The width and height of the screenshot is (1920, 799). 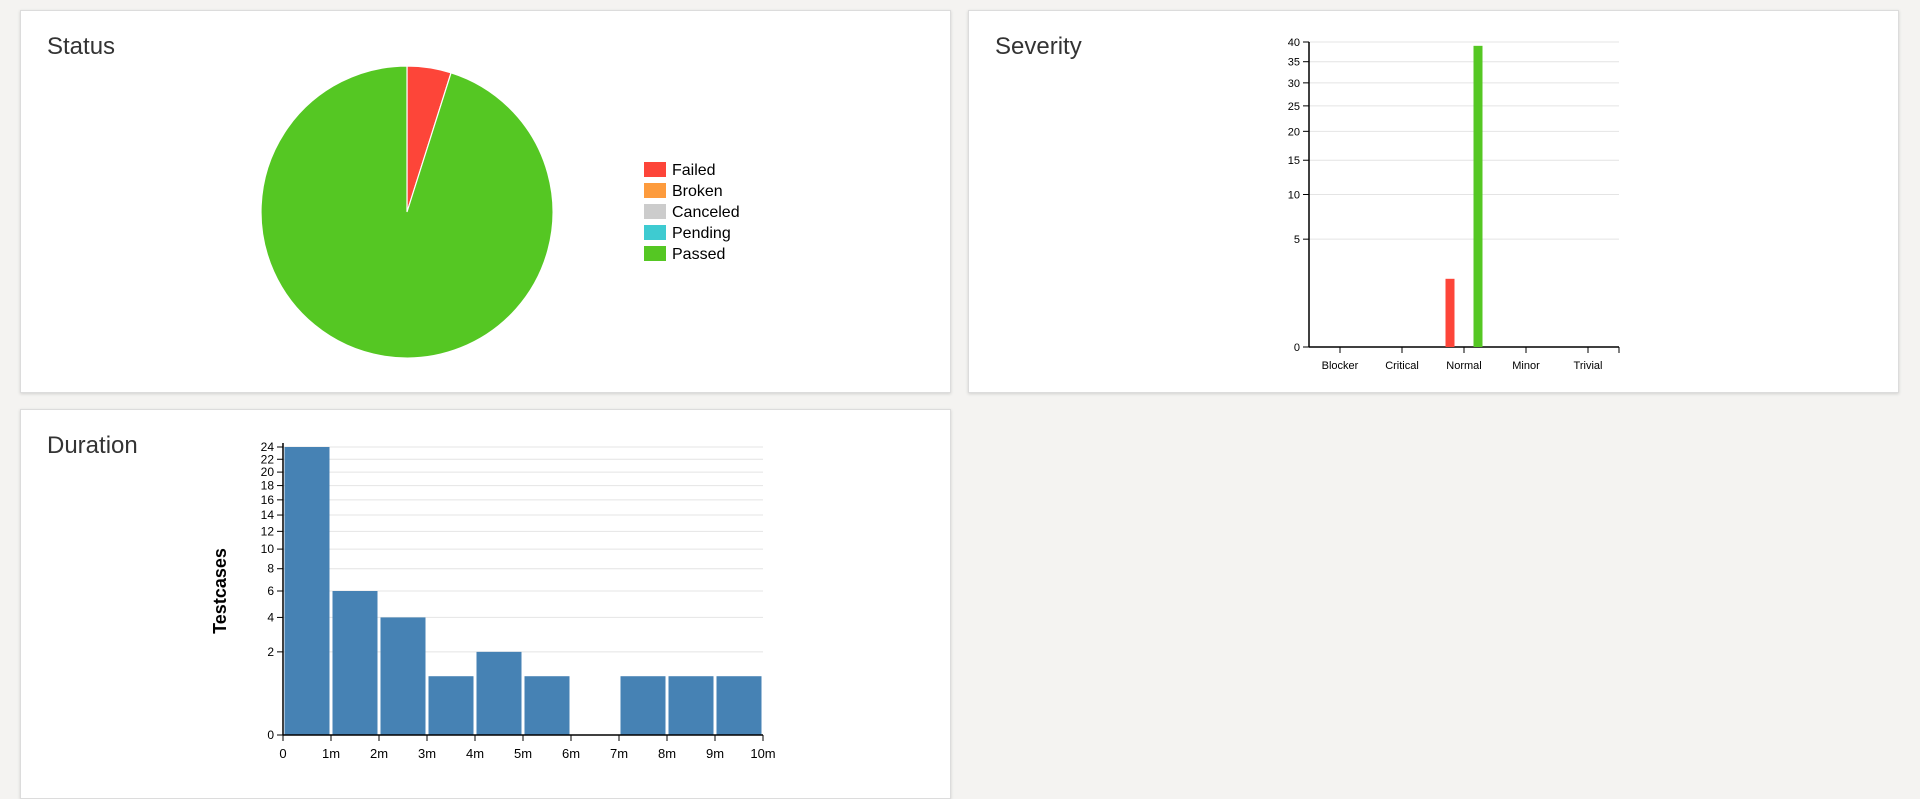 I want to click on duration-y-axis-label: Testcases, so click(x=220, y=591).